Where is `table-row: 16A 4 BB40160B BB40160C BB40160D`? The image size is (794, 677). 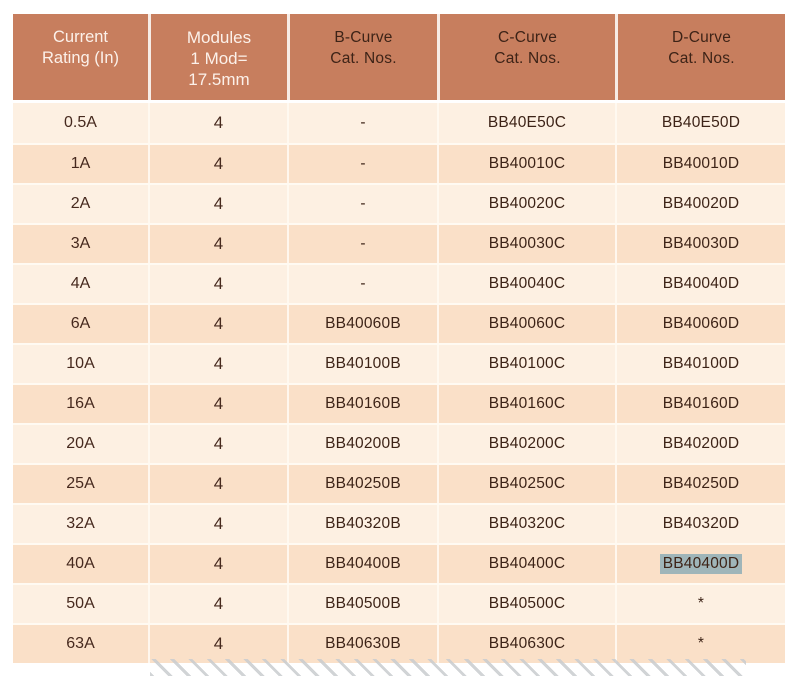
table-row: 16A 4 BB40160B BB40160C BB40160D is located at coordinates (399, 403).